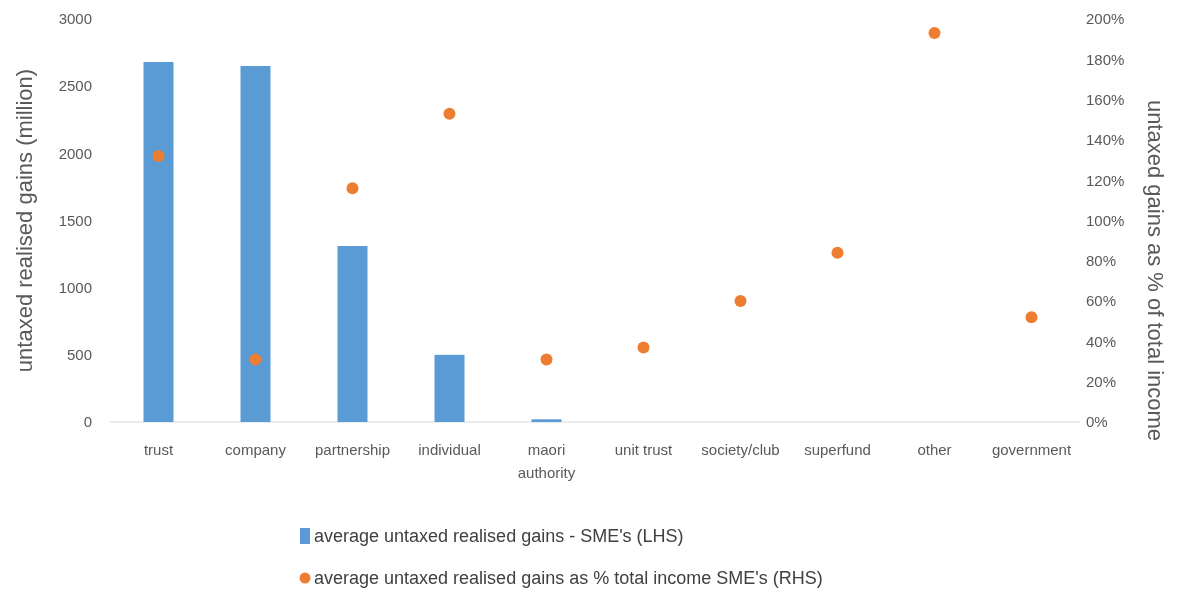  Describe the element at coordinates (75, 287) in the screenshot. I see `y-tick-label: 1000` at that location.